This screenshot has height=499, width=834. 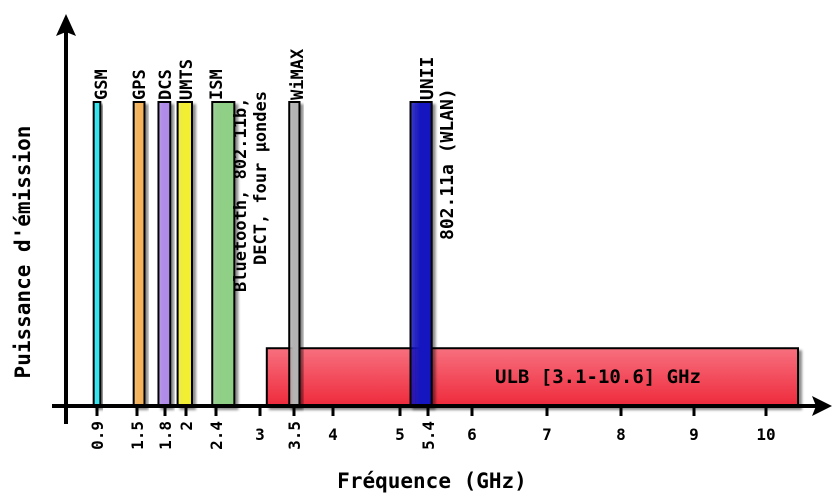 What do you see at coordinates (432, 481) in the screenshot?
I see `x-axis-title: Fréquence (GHz)` at bounding box center [432, 481].